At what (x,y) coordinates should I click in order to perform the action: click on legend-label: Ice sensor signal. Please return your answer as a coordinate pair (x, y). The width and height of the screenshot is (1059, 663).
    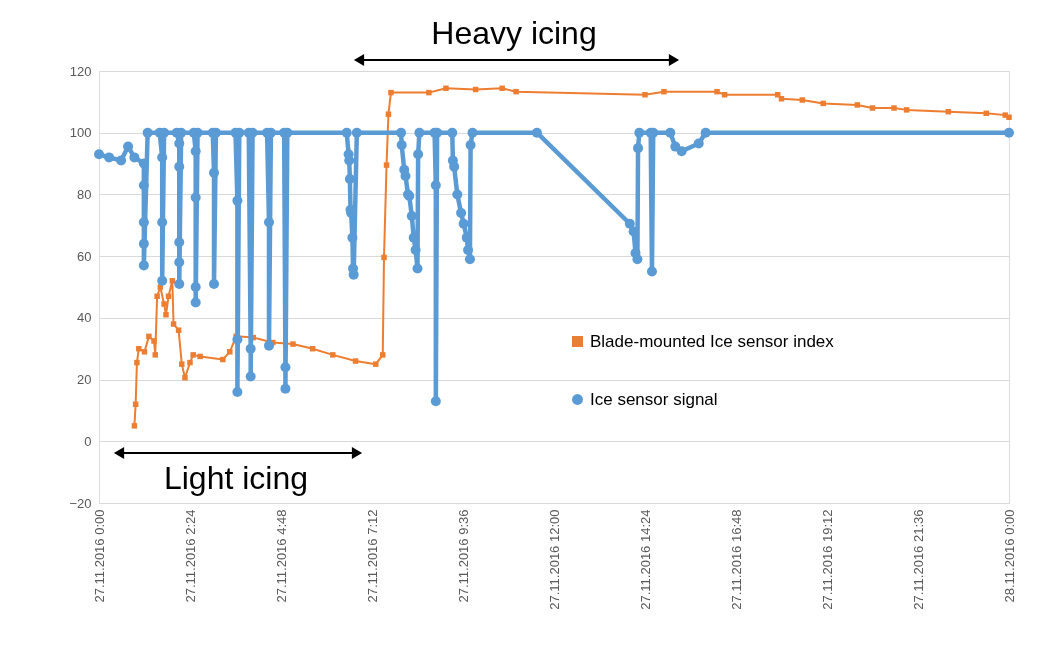
    Looking at the image, I should click on (654, 399).